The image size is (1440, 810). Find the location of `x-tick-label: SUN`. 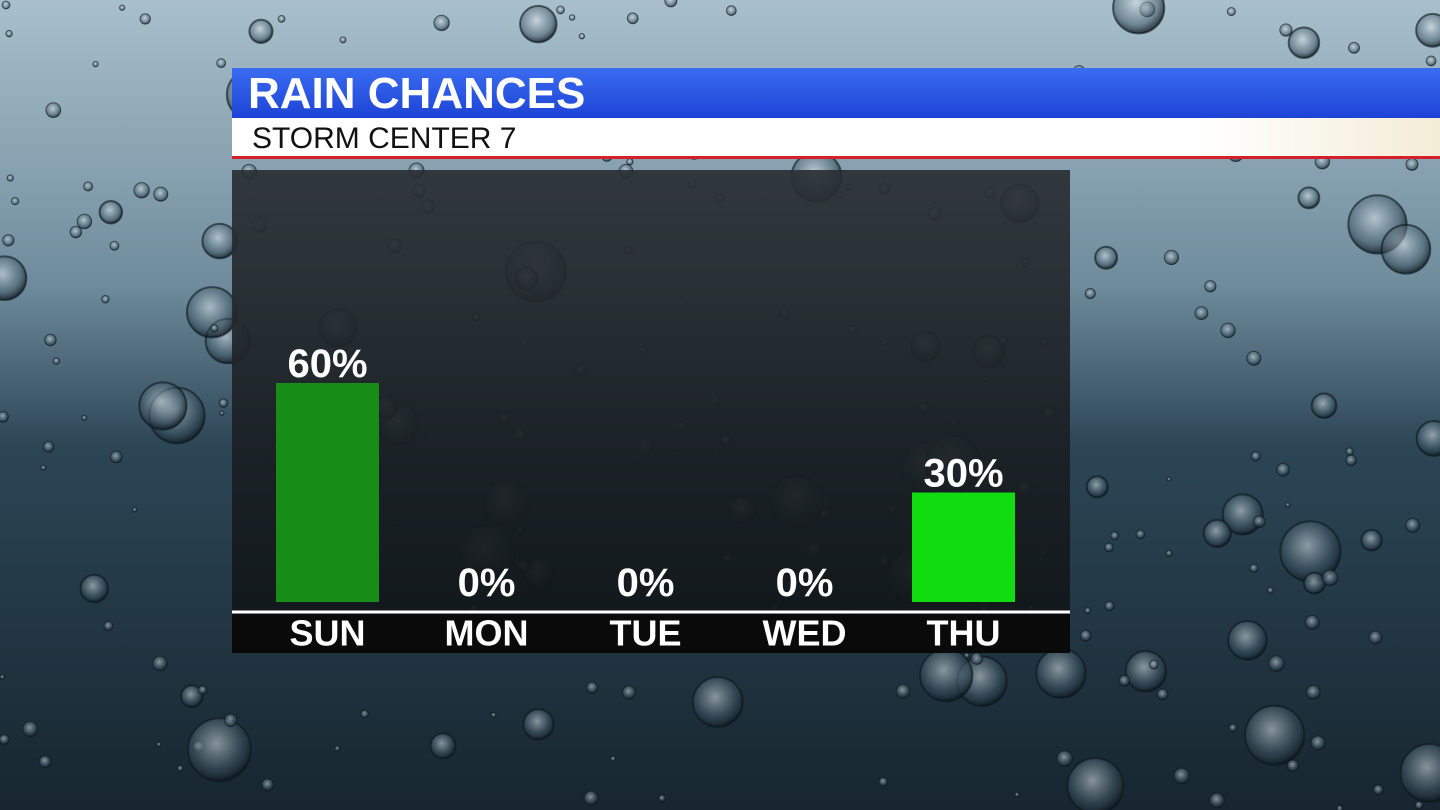

x-tick-label: SUN is located at coordinates (327, 633).